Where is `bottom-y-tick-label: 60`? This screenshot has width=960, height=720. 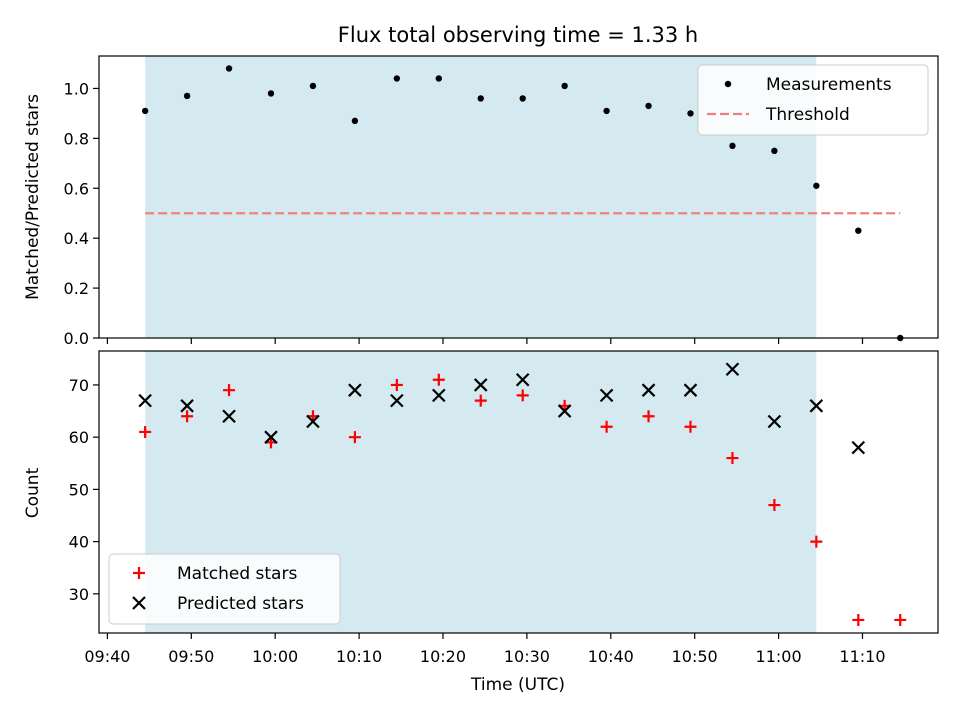
bottom-y-tick-label: 60 is located at coordinates (79, 437).